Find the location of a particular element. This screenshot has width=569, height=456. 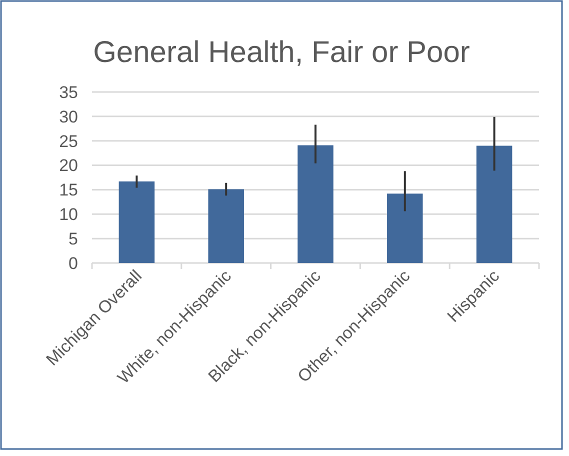

y-tick-label: 0 is located at coordinates (73, 263).